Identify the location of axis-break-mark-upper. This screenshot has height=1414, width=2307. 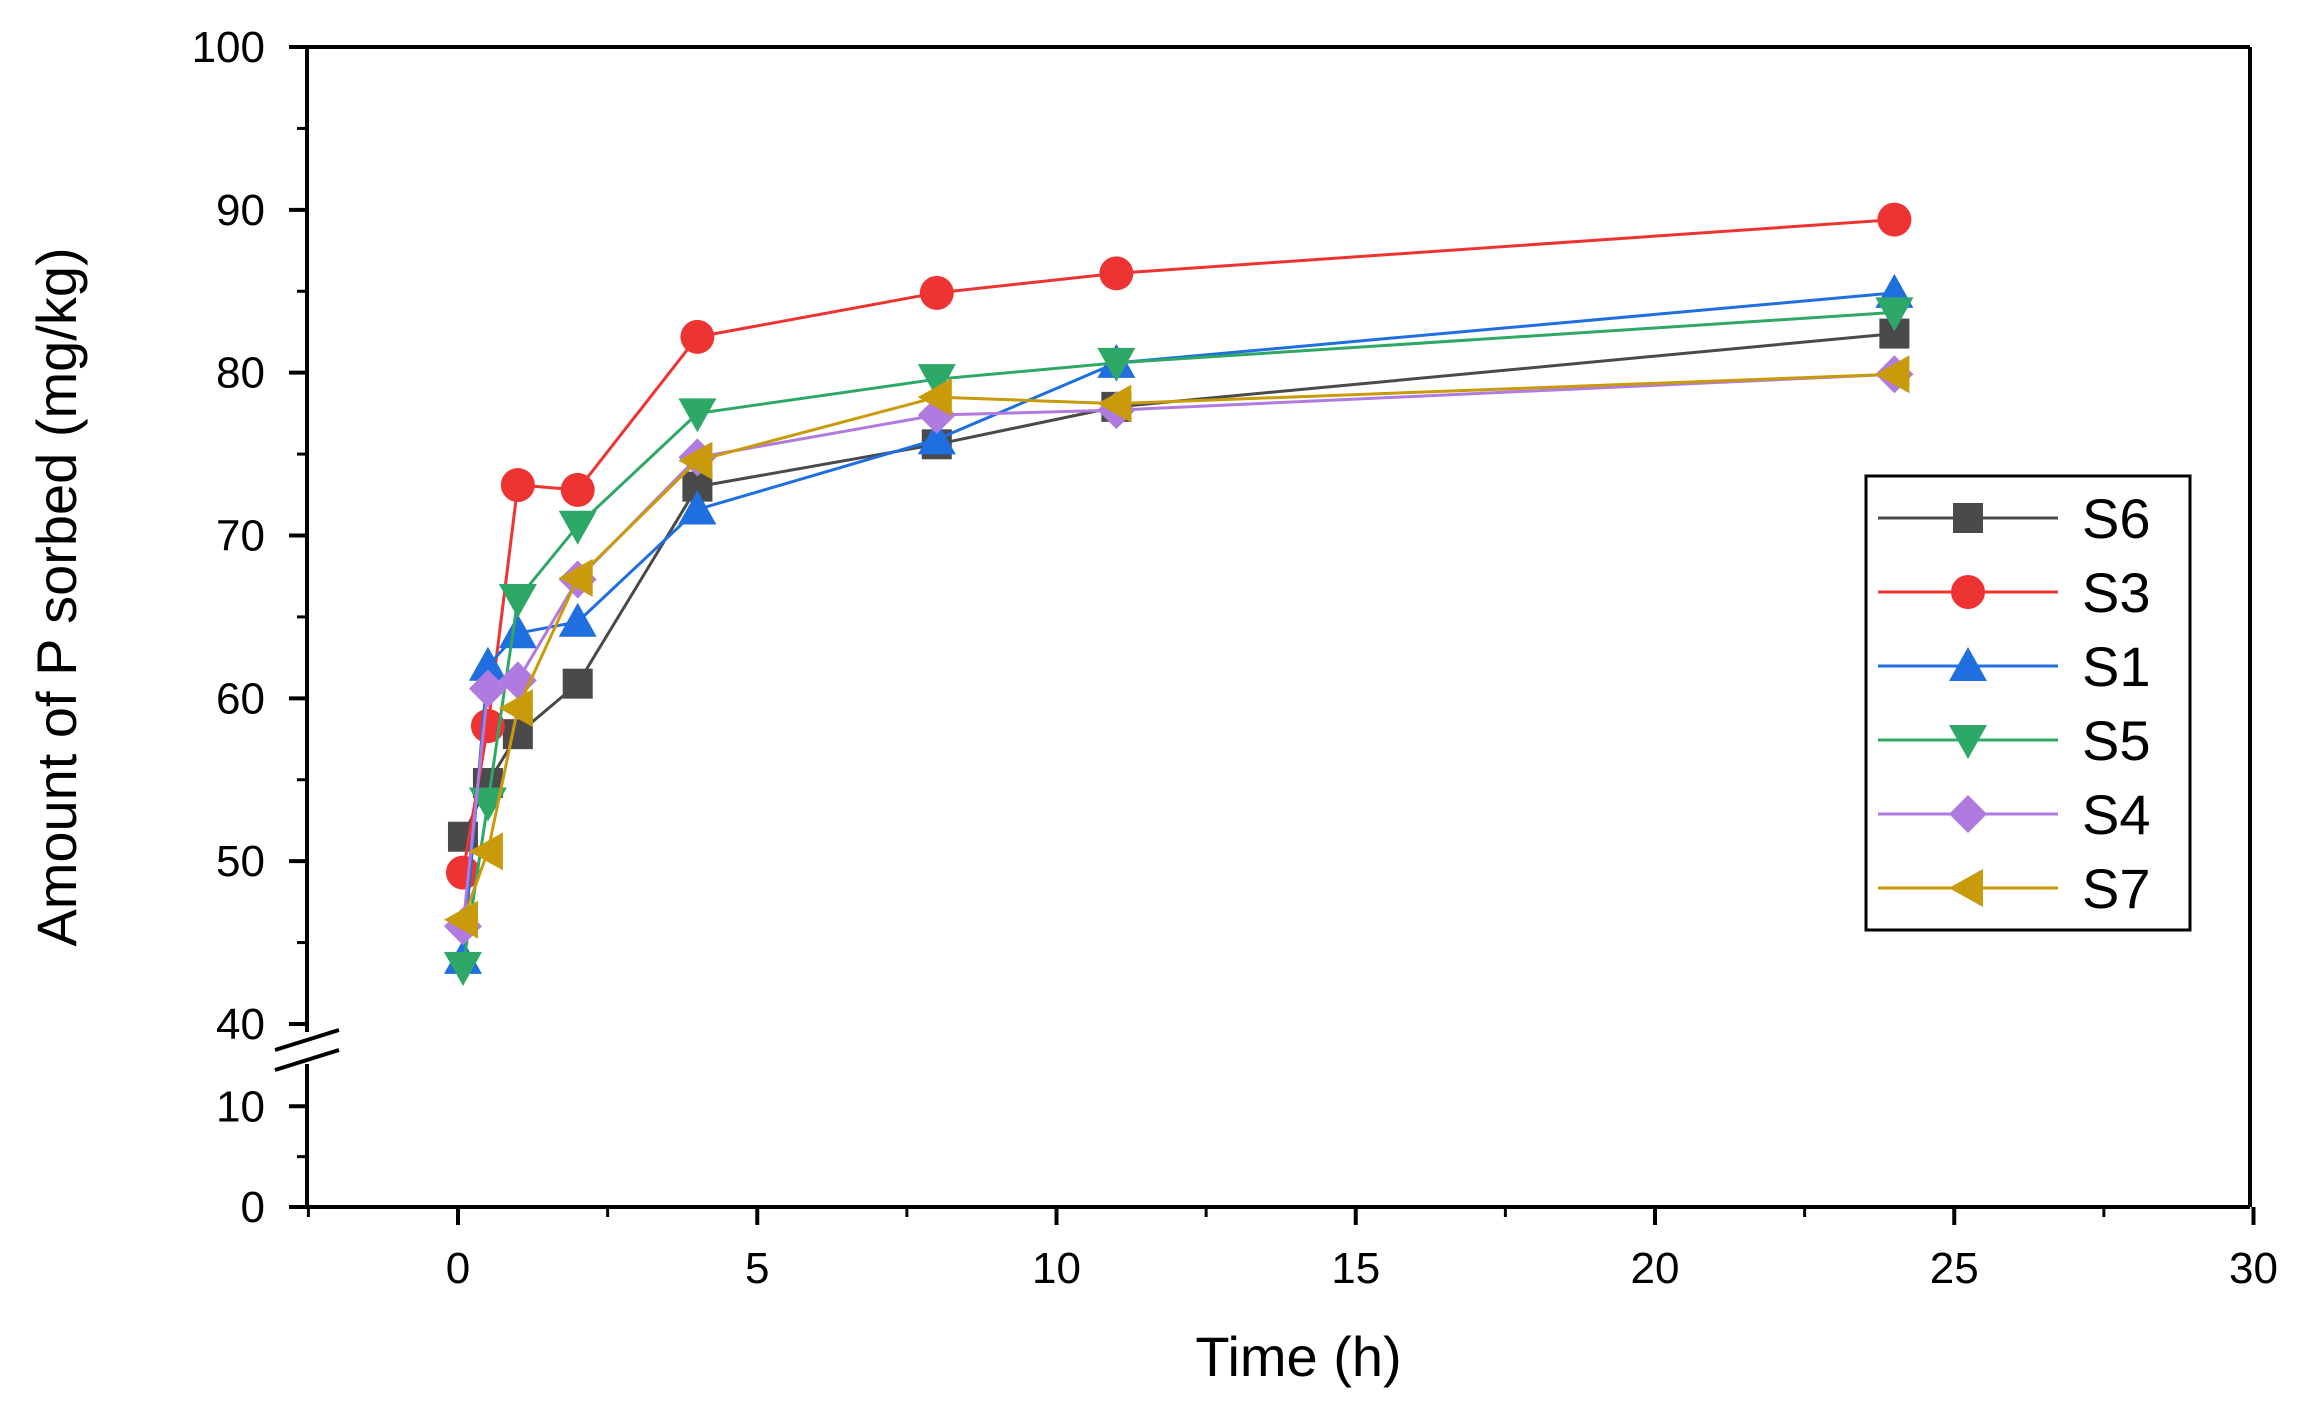
(307, 1040).